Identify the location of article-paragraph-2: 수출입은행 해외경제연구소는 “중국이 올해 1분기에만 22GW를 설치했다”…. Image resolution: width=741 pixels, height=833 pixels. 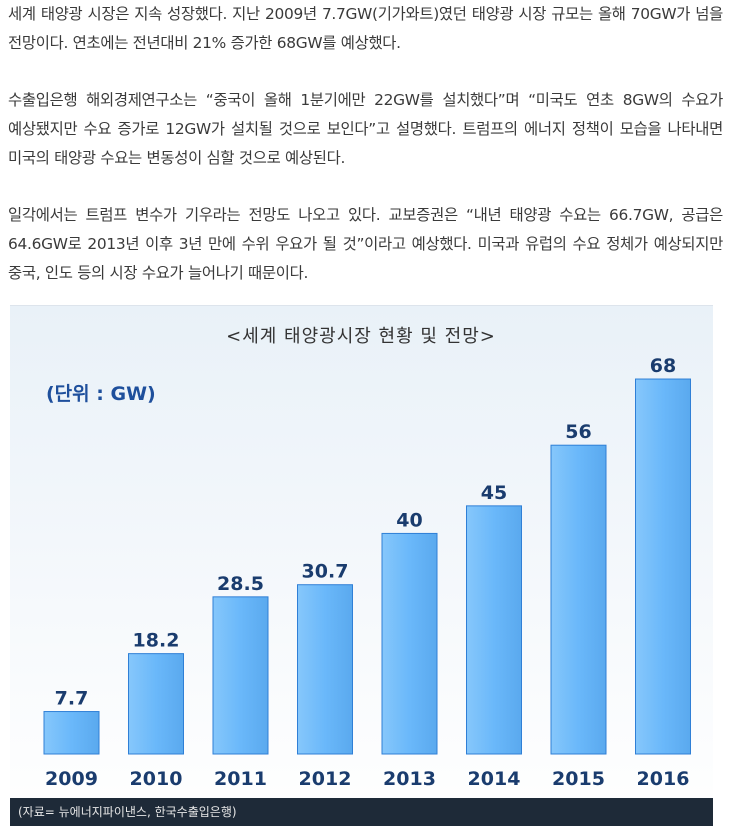
(365, 129).